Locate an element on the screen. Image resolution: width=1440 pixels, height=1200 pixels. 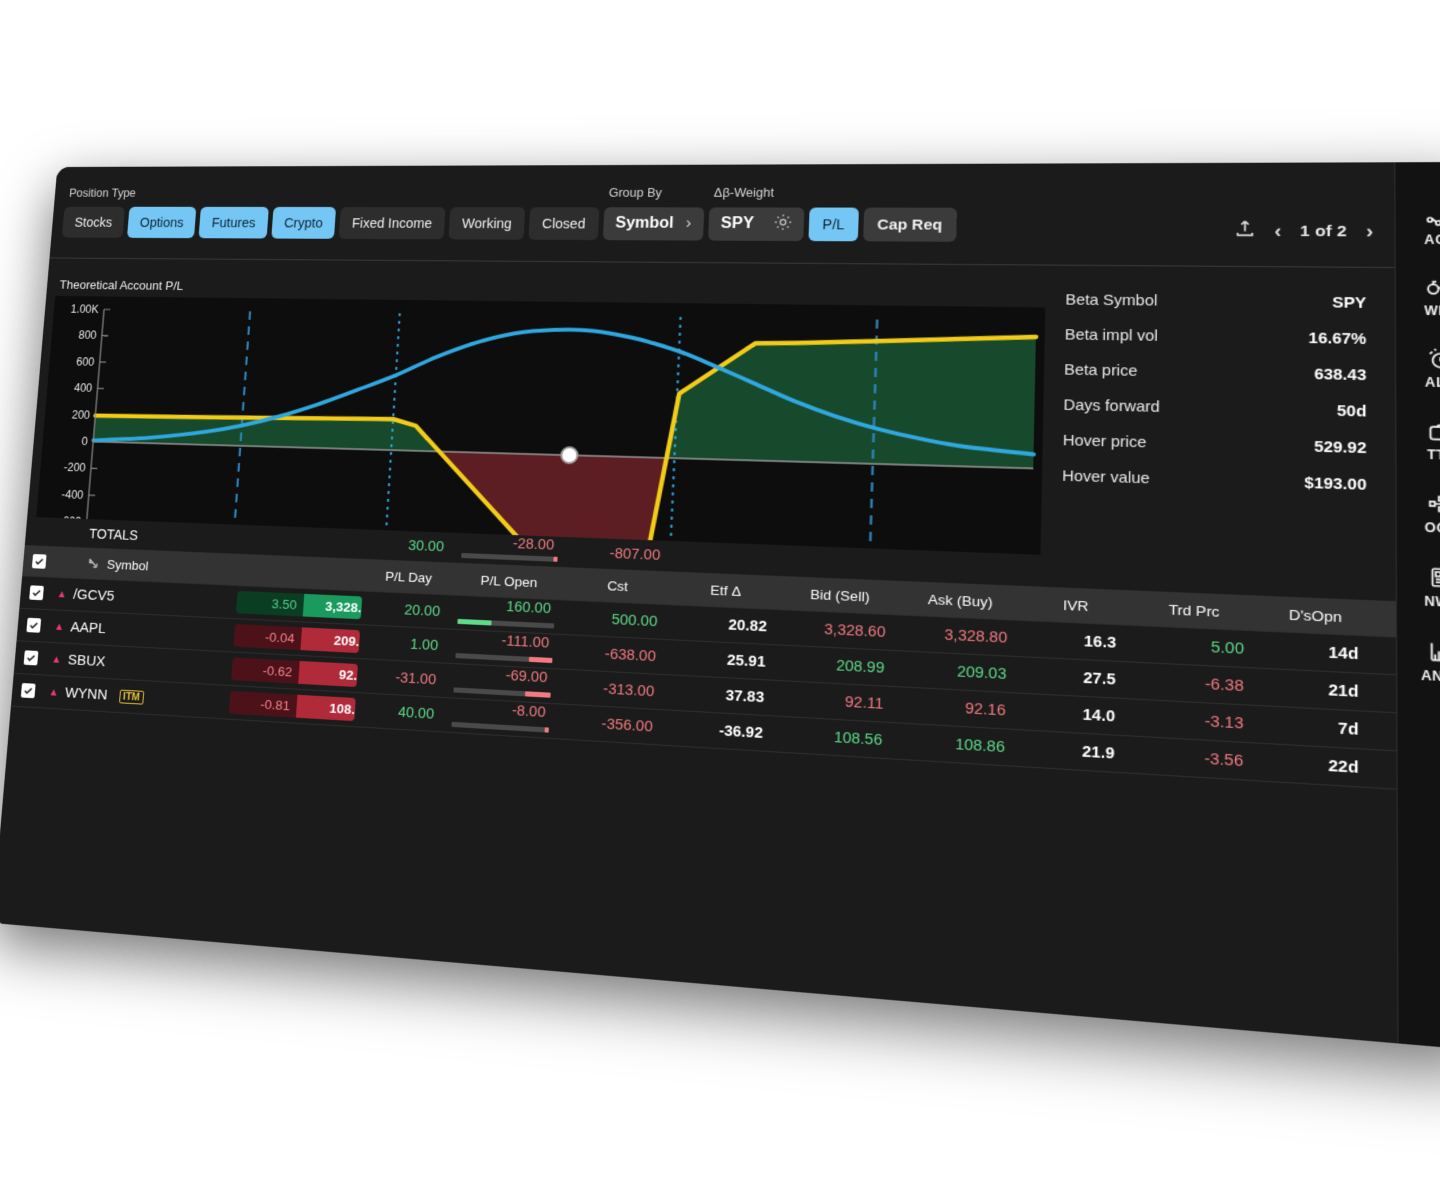
row-ds-opn: 14d is located at coordinates (1343, 653).